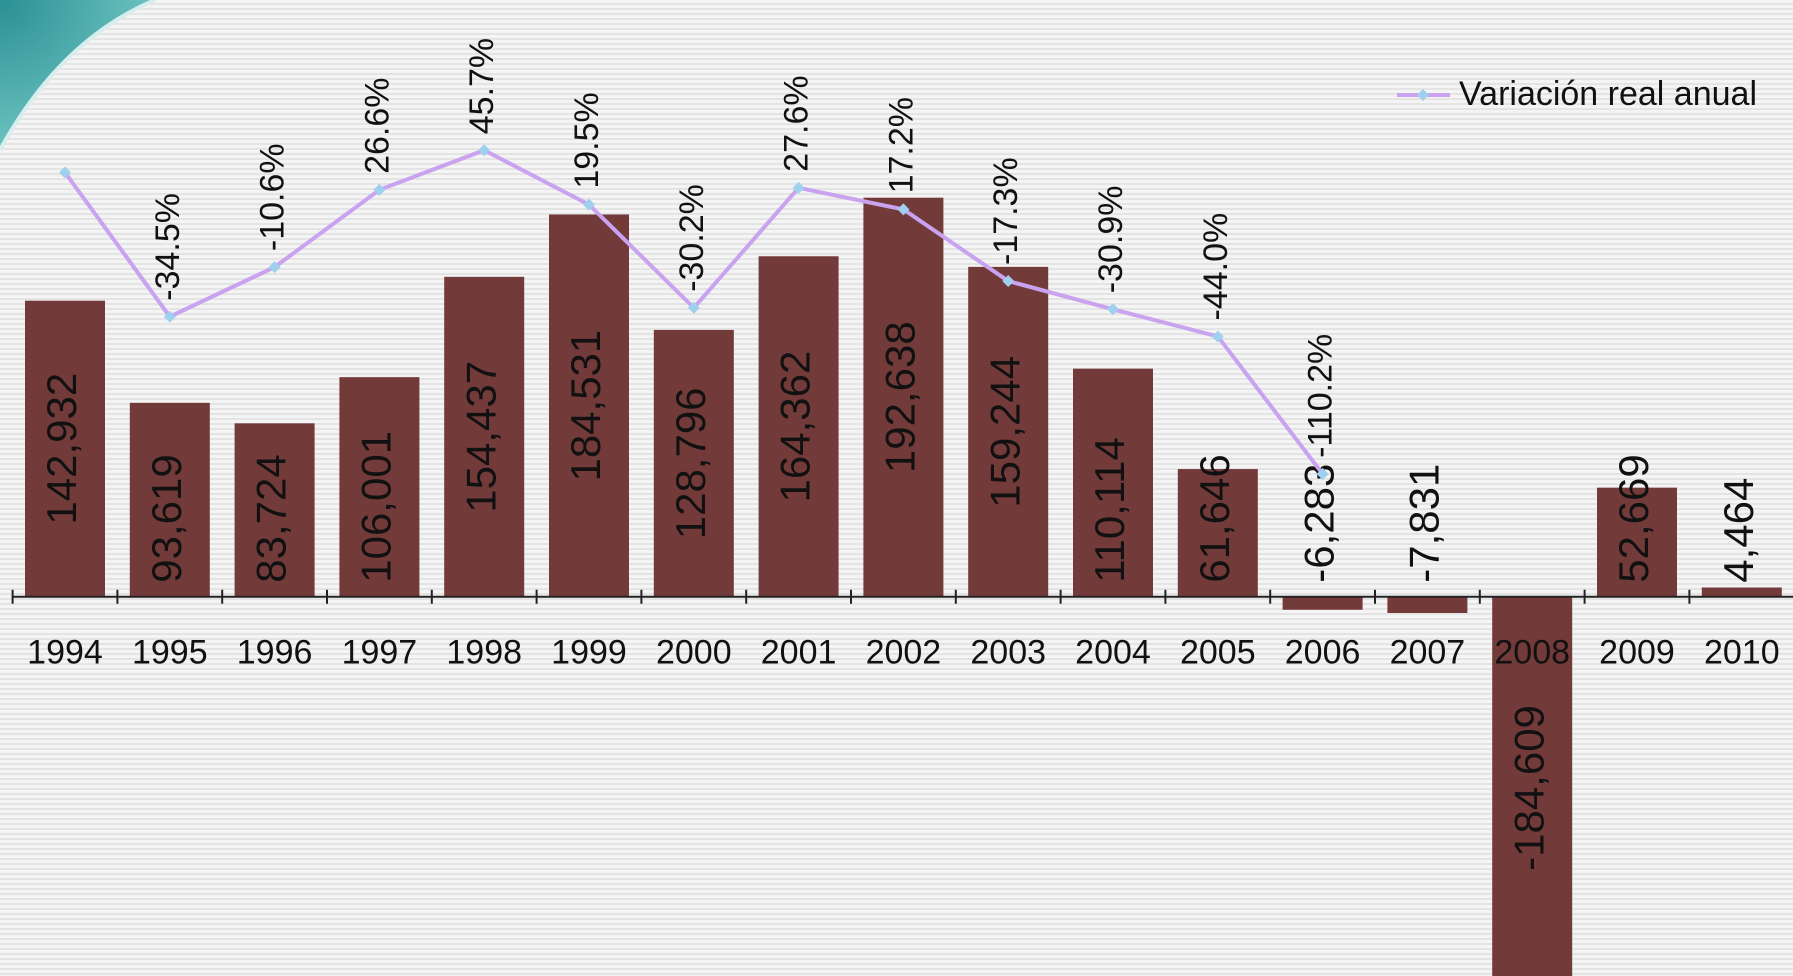 This screenshot has height=976, width=1793. I want to click on line-value-label: -34.5%, so click(168, 247).